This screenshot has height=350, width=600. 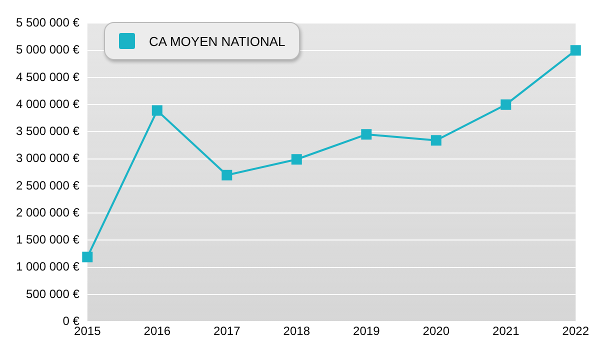 I want to click on y-tick-label: 5 000 000 €, so click(x=48, y=49).